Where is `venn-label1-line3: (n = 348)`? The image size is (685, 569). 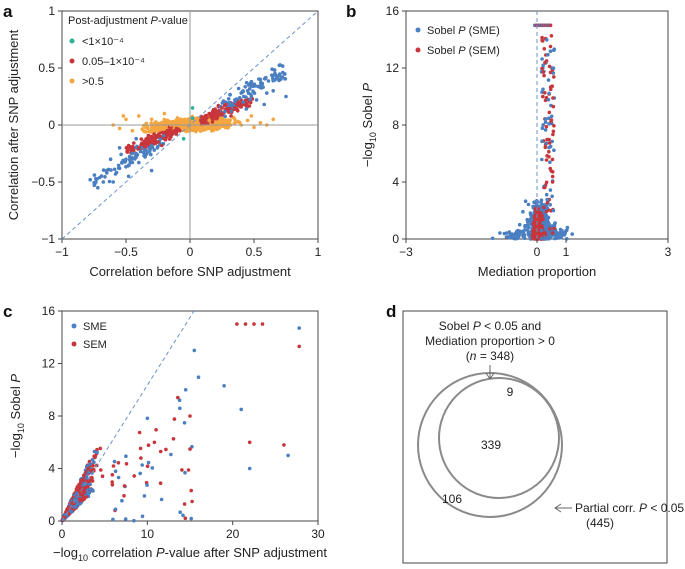 venn-label1-line3: (n = 348) is located at coordinates (490, 356).